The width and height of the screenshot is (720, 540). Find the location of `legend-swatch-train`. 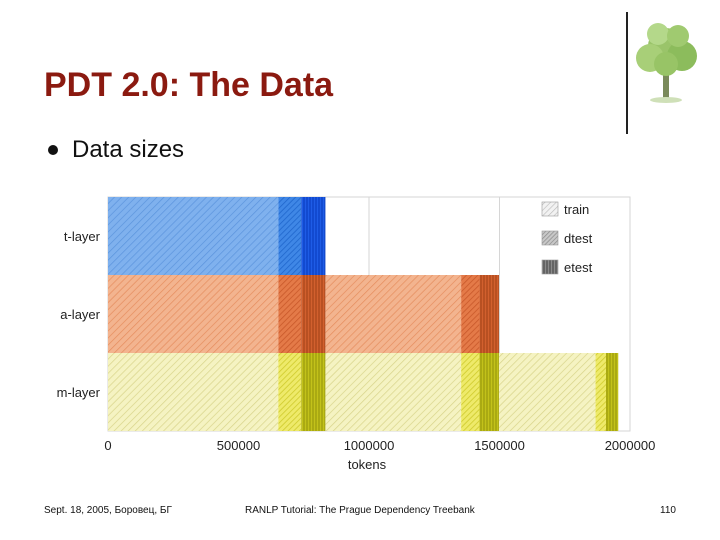

legend-swatch-train is located at coordinates (550, 209).